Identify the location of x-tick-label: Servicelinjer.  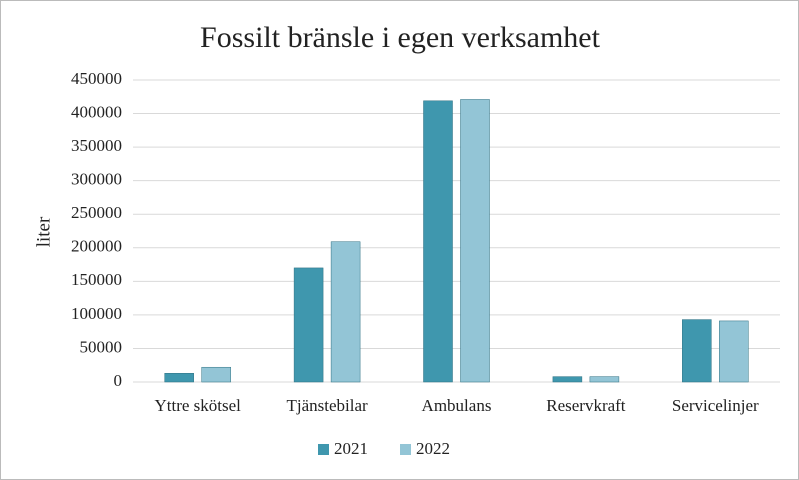
(715, 405).